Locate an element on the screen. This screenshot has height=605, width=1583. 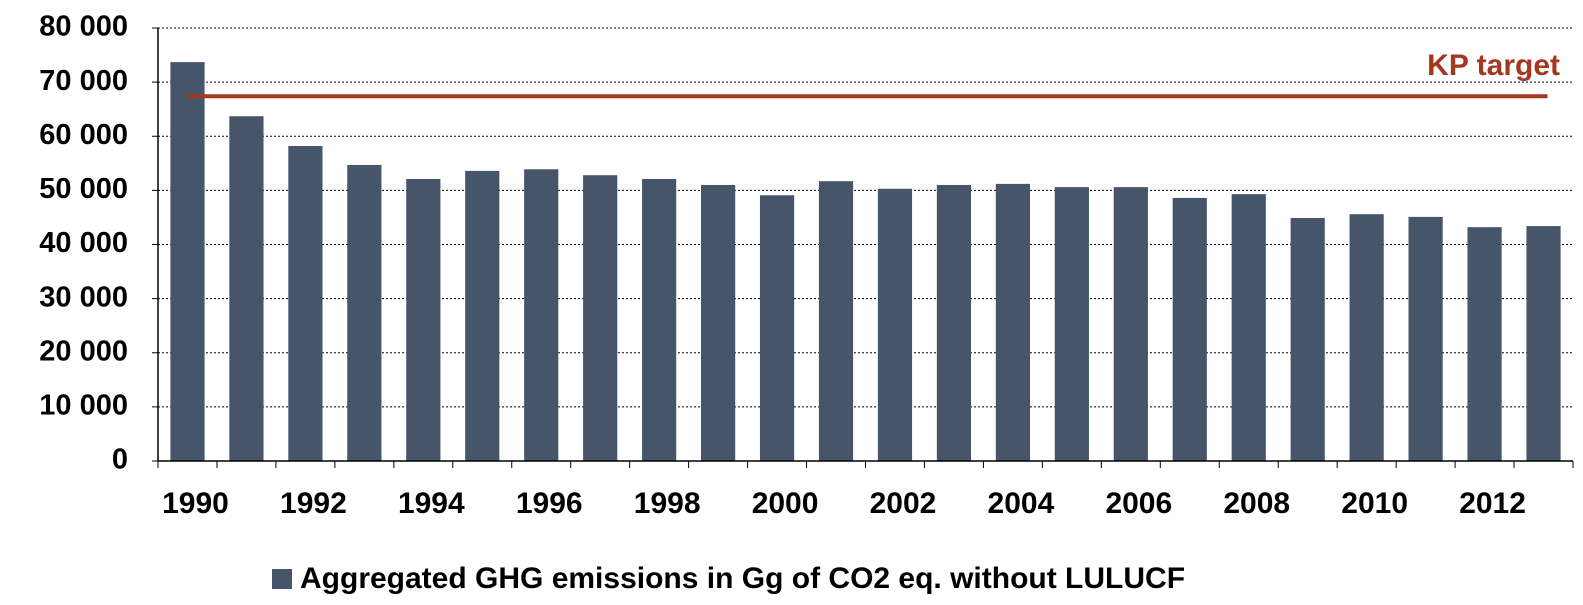
x-tick-label: 1998 is located at coordinates (667, 503).